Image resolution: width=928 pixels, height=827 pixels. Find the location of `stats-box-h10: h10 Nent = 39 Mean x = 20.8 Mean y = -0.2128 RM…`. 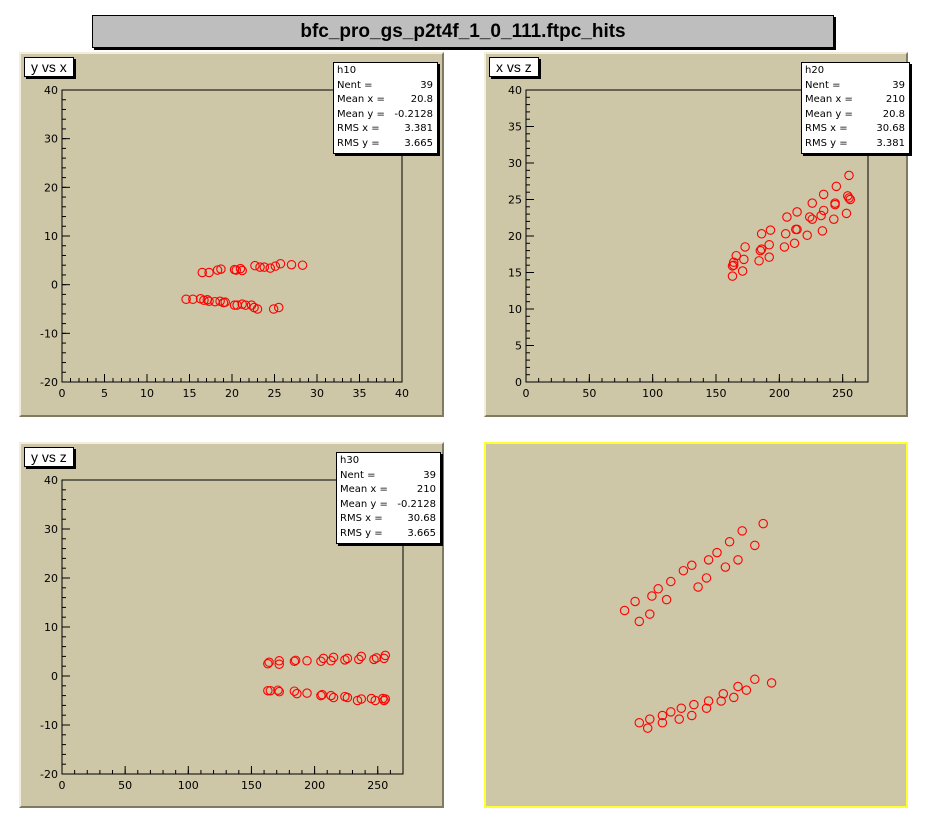

stats-box-h10: h10 Nent = 39 Mean x = 20.8 Mean y = -0.2128 RM… is located at coordinates (385, 108).